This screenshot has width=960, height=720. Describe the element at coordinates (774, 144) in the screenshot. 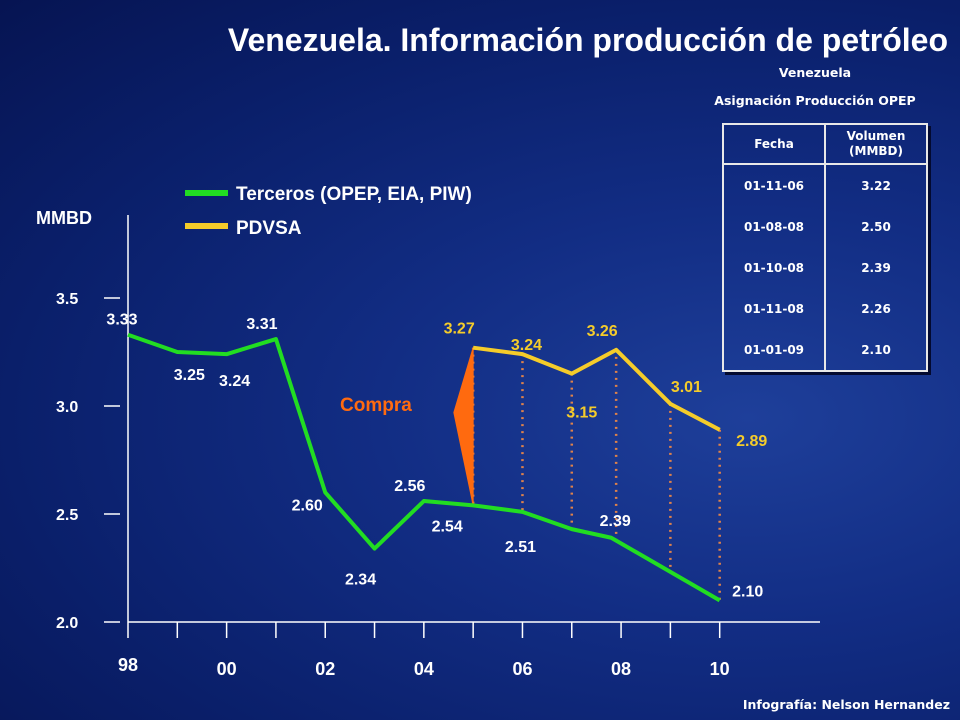

I see `opep-col-date: Fecha` at that location.